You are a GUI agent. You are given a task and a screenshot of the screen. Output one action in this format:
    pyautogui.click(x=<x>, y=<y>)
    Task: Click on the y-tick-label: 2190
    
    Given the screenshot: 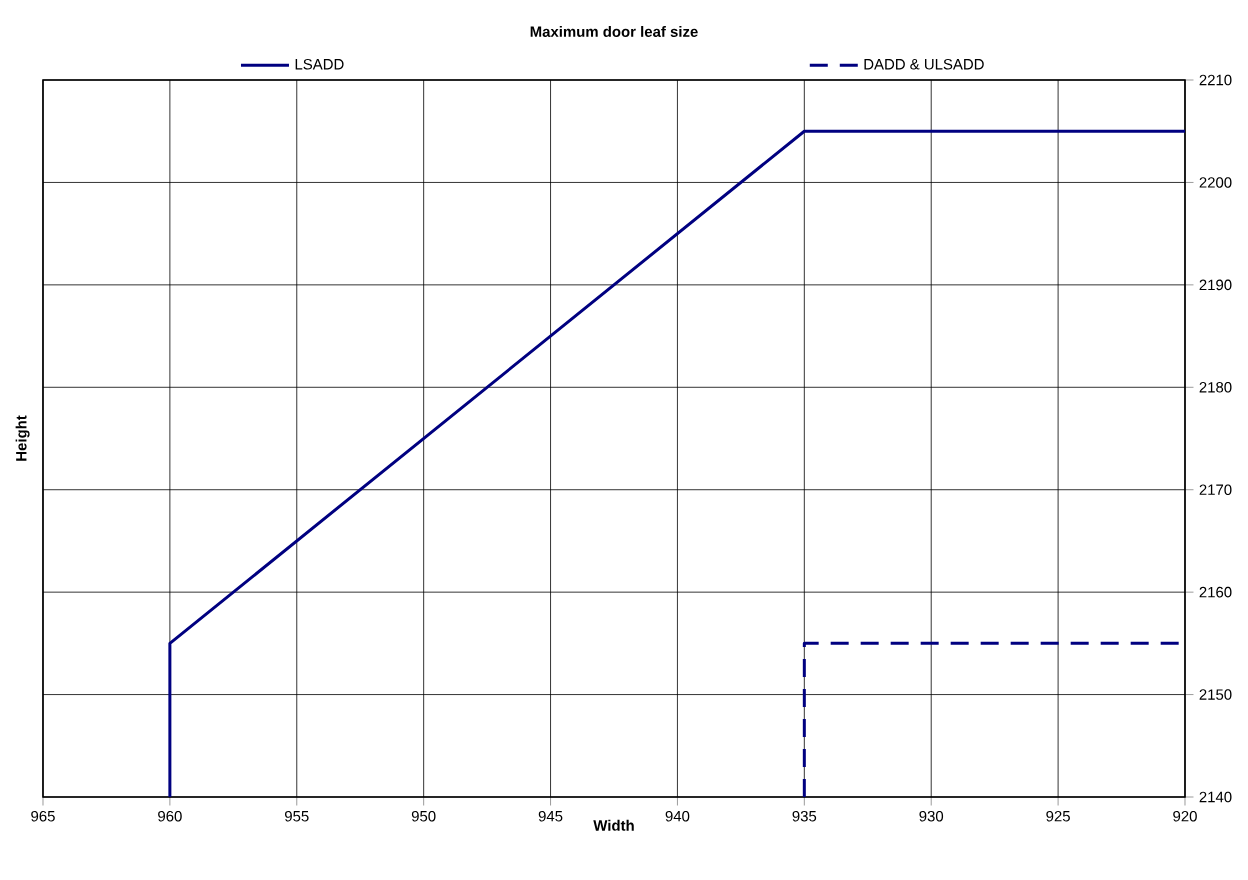 What is the action you would take?
    pyautogui.click(x=1215, y=285)
    